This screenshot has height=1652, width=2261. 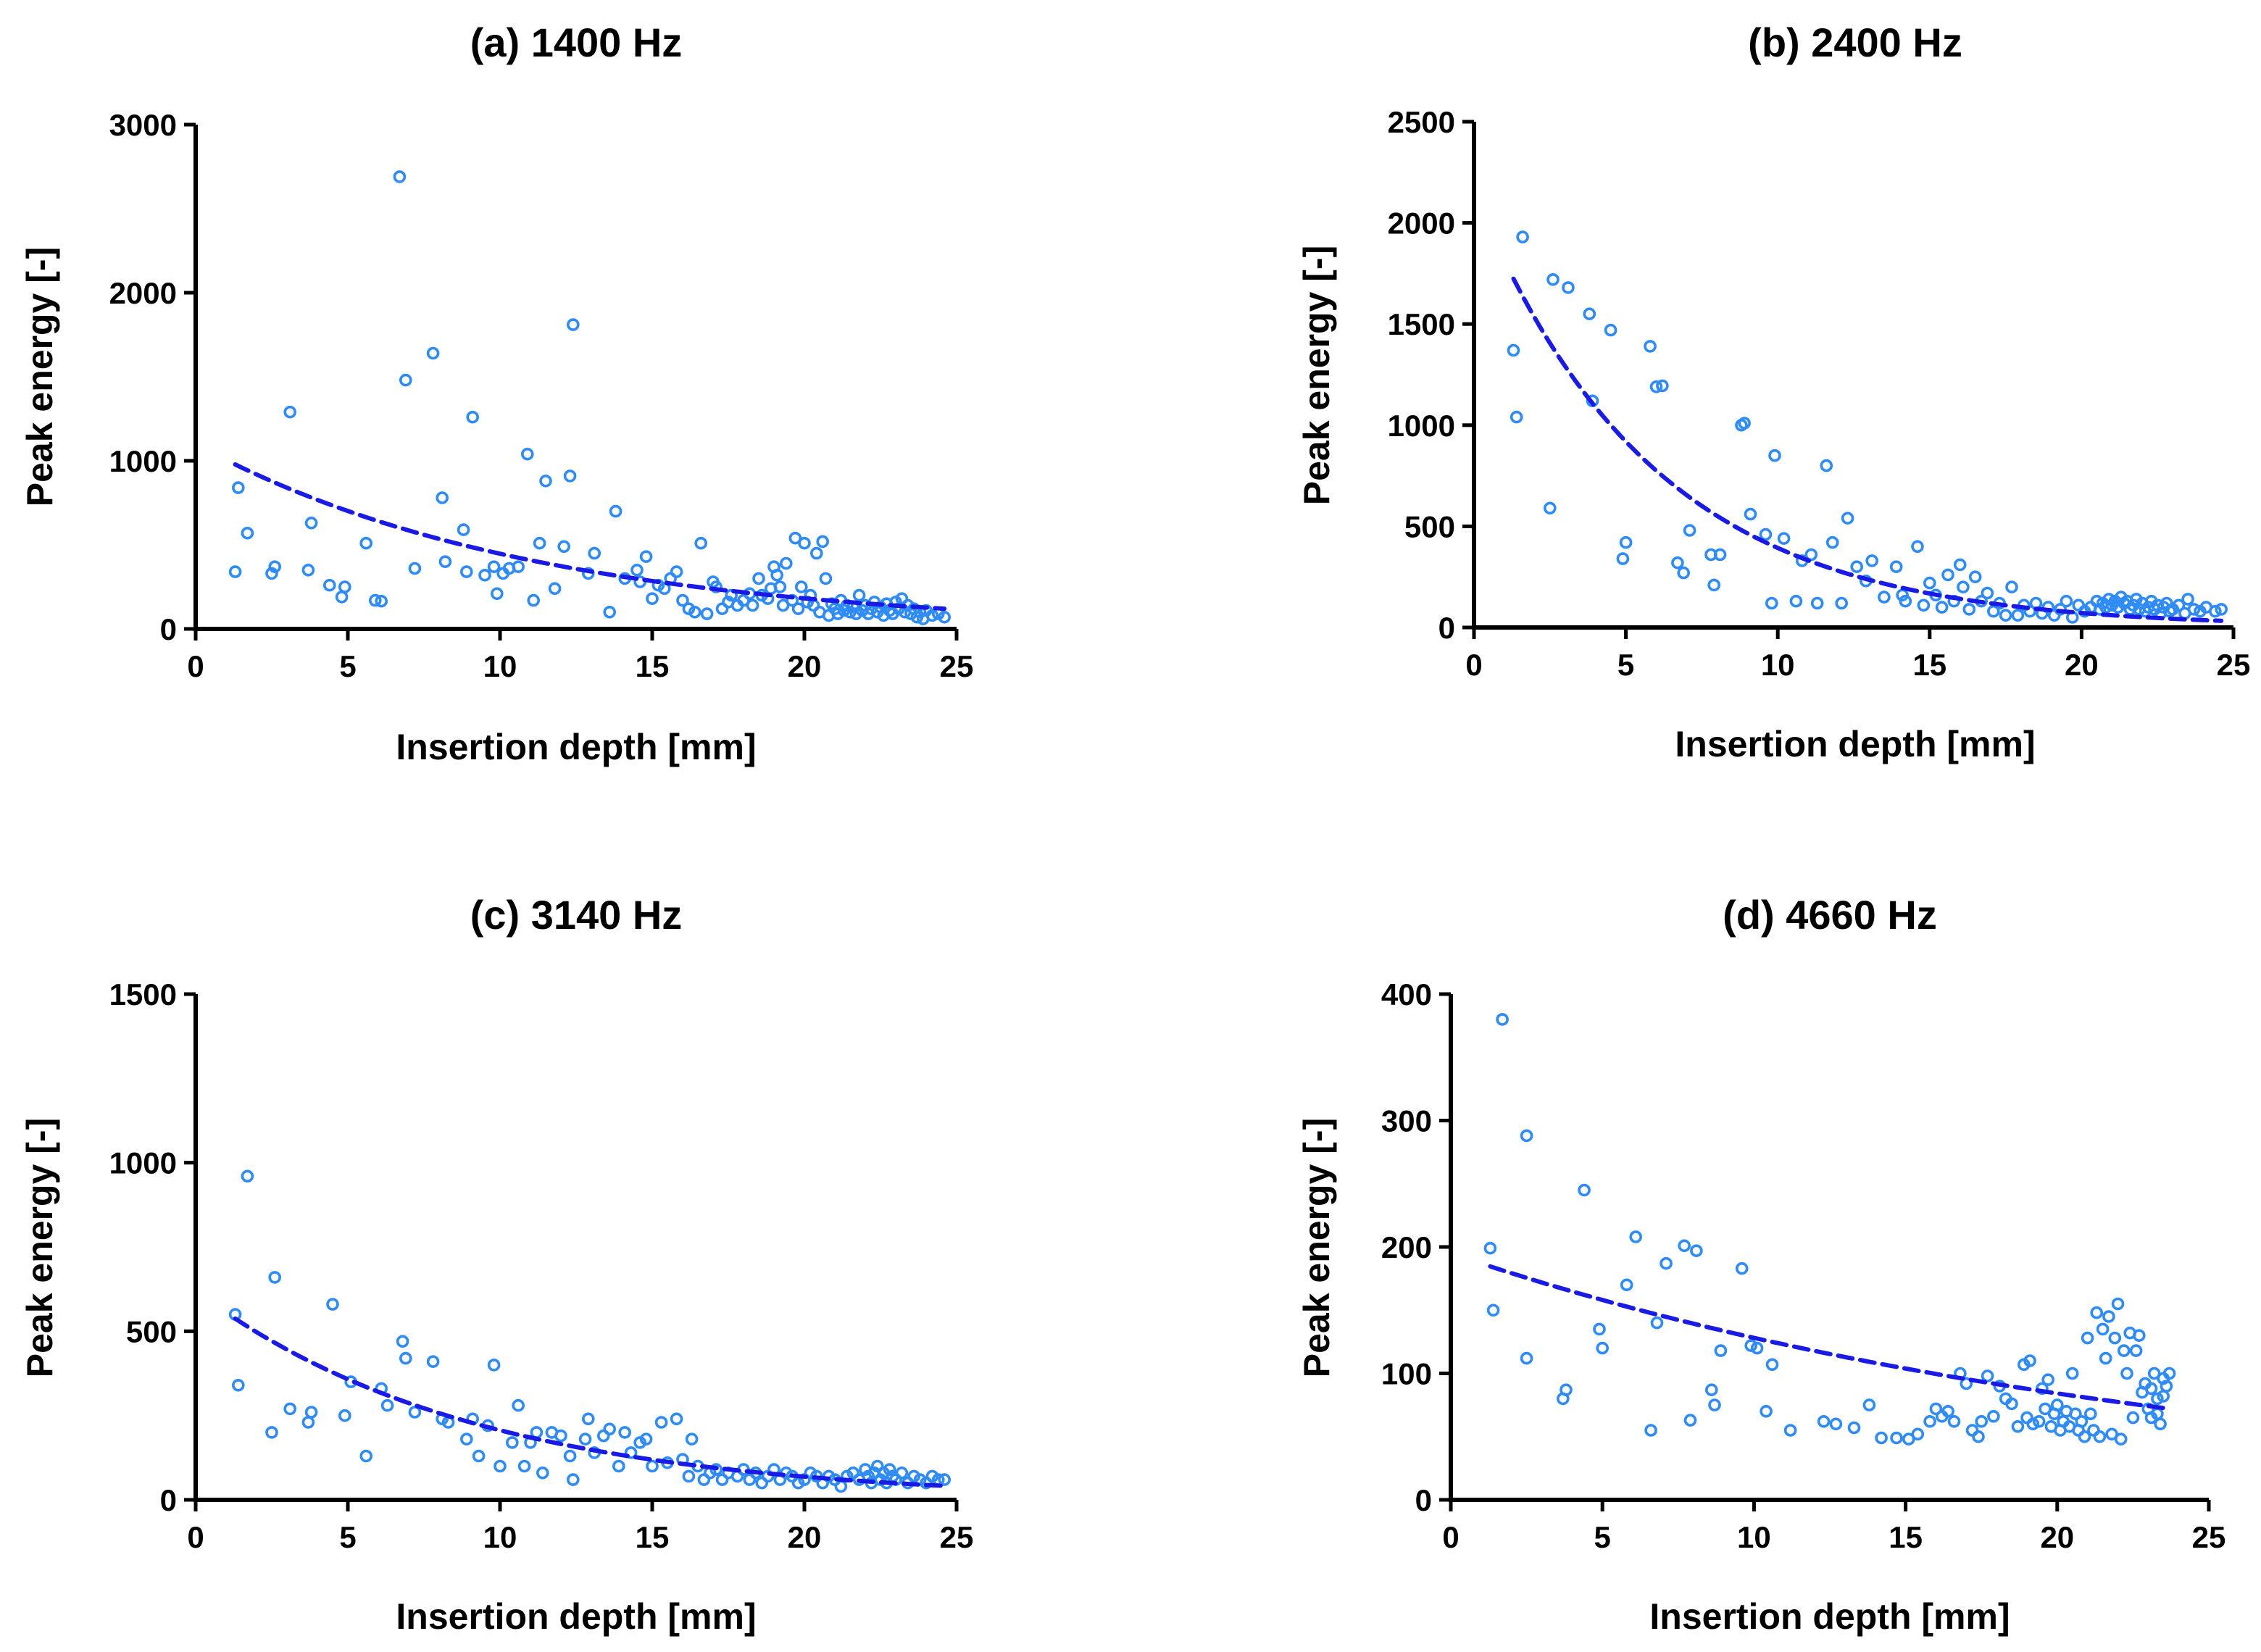 I want to click on x-tick-label: 5, so click(x=347, y=1537).